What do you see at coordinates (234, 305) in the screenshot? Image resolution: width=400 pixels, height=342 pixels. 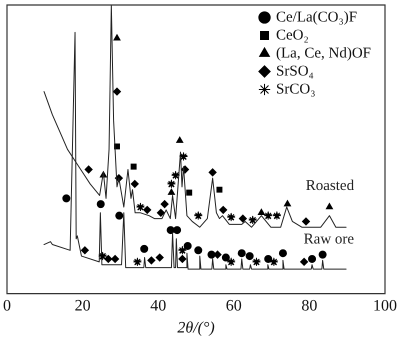 I see `x-tick-label: 60` at bounding box center [234, 305].